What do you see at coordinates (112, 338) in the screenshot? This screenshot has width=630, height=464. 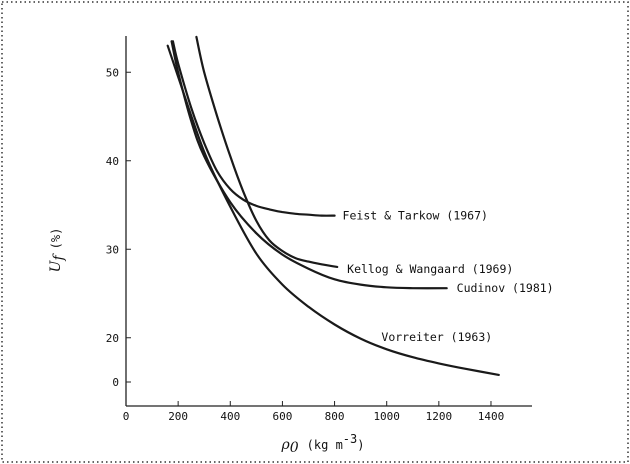 I see `y-tick-label: 20` at bounding box center [112, 338].